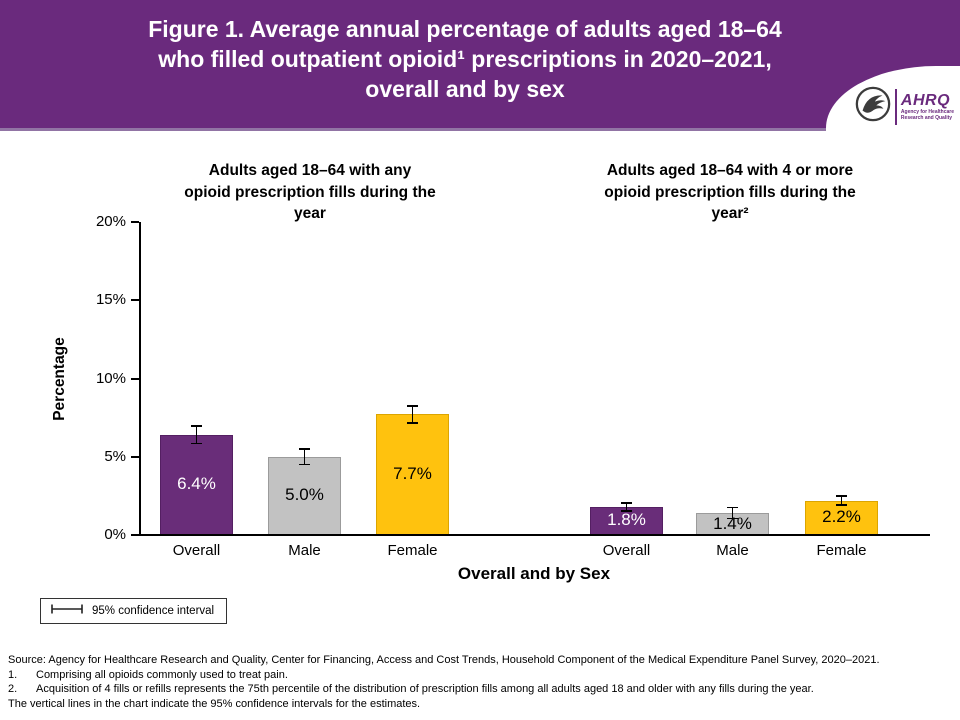  Describe the element at coordinates (196, 435) in the screenshot. I see `errorbar-any-overall` at that location.